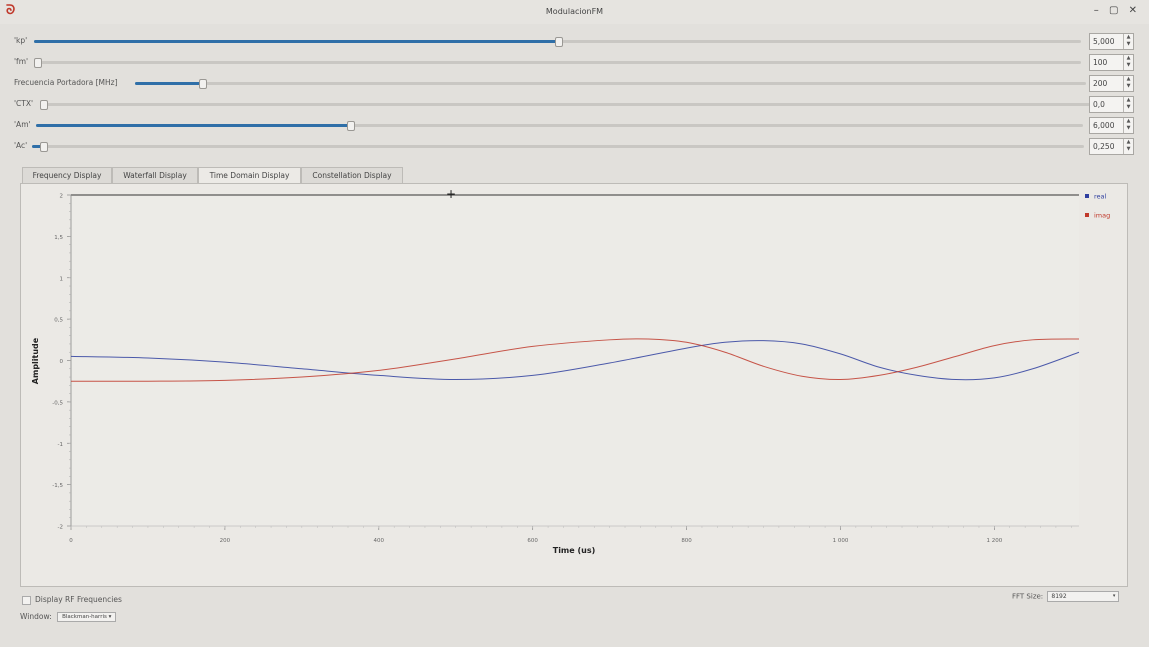 The height and width of the screenshot is (647, 1149). I want to click on y-tick-label: 0, so click(62, 362).